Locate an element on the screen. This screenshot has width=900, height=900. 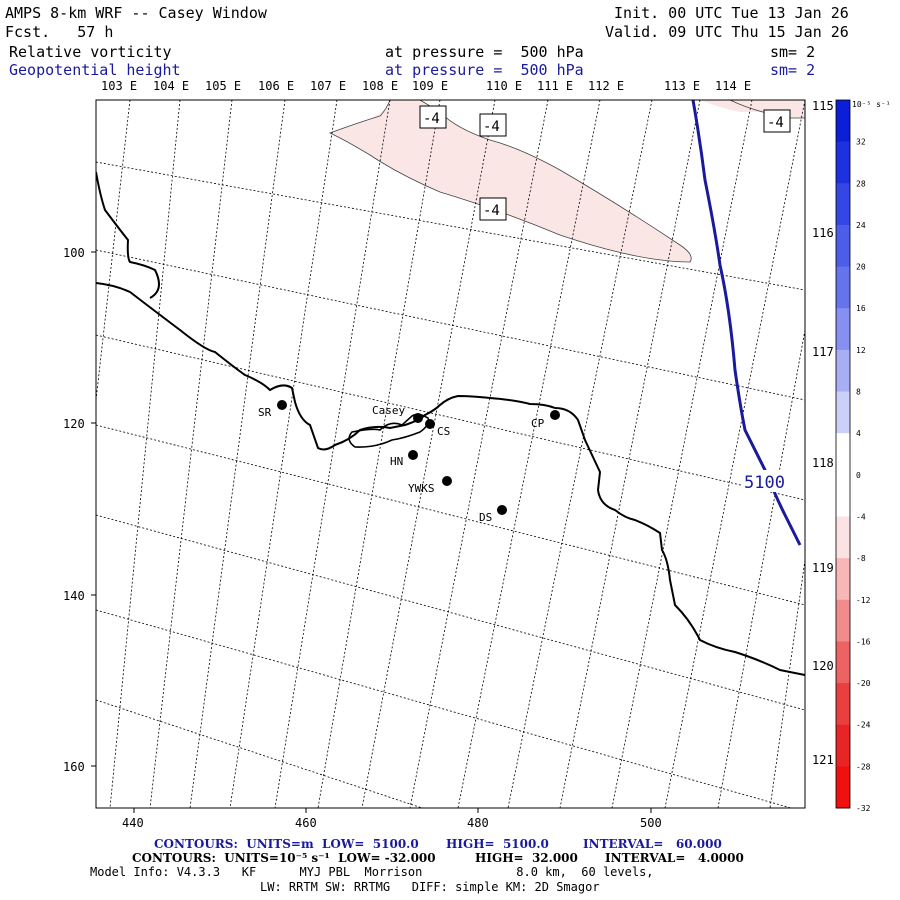
colorbar-label: -4 is located at coordinates (861, 516).